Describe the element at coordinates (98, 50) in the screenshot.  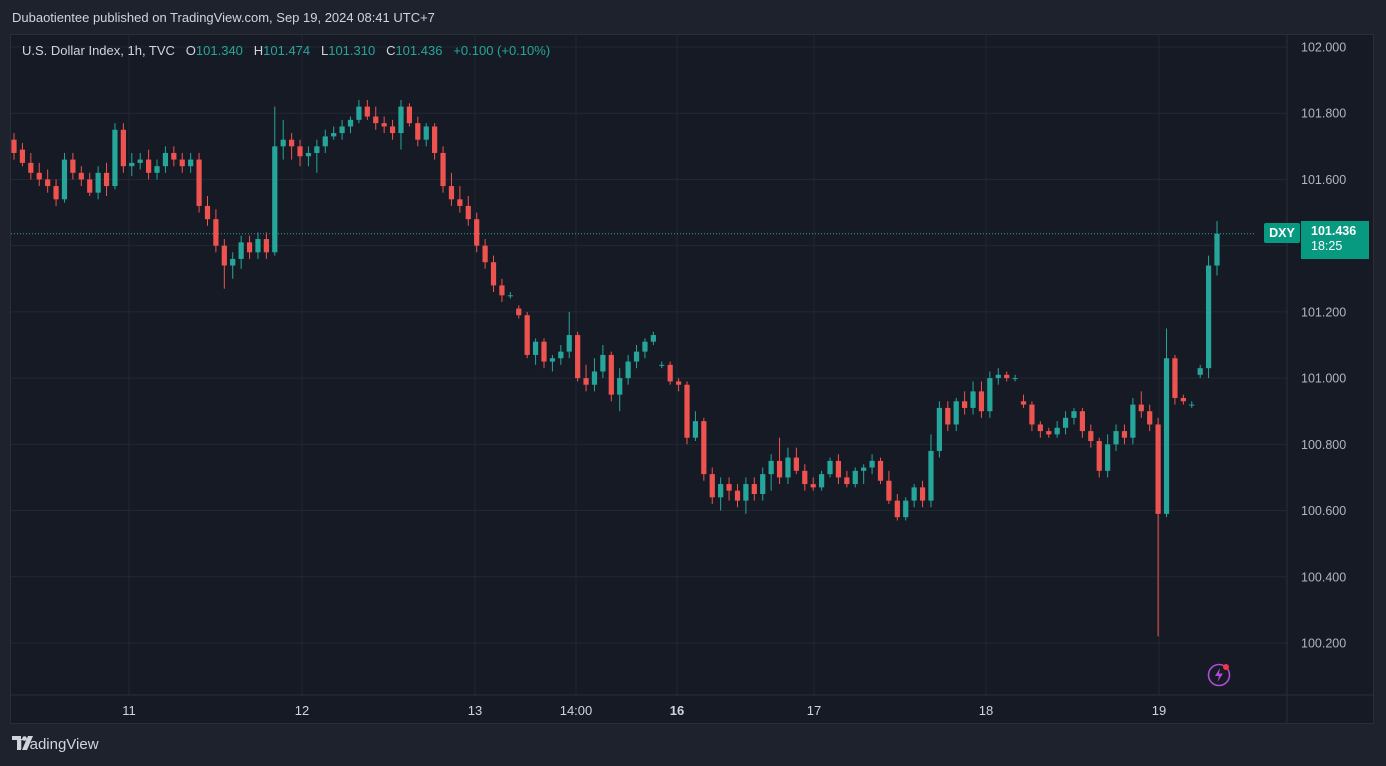
I see `legend-symbol: U.S. Dollar Index, 1h, TVC` at that location.